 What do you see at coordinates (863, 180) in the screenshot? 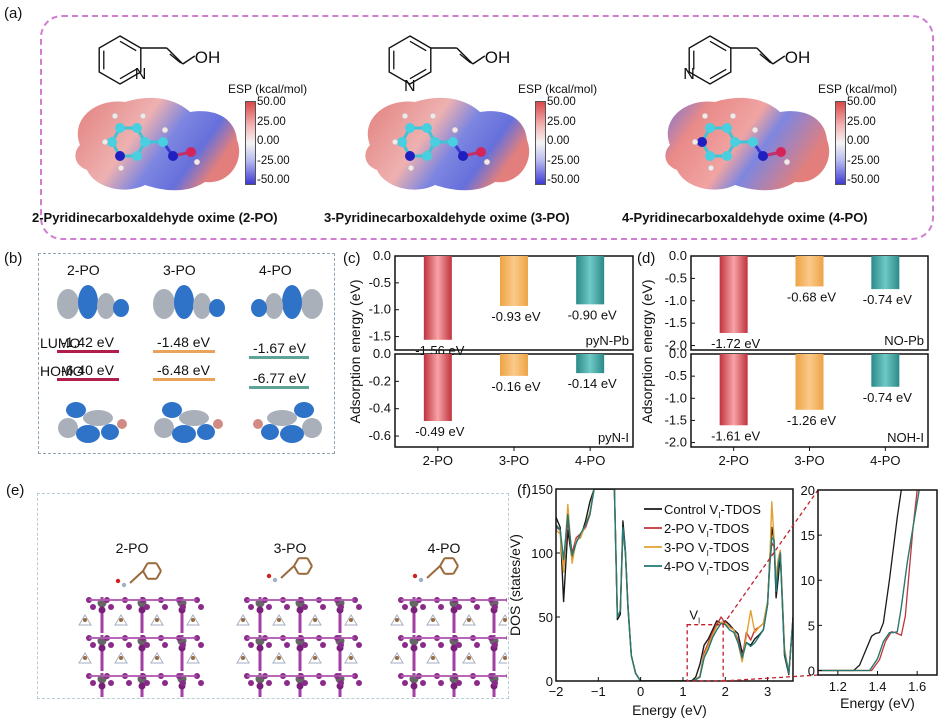
I see `esp-tick-label: -50.00` at bounding box center [863, 180].